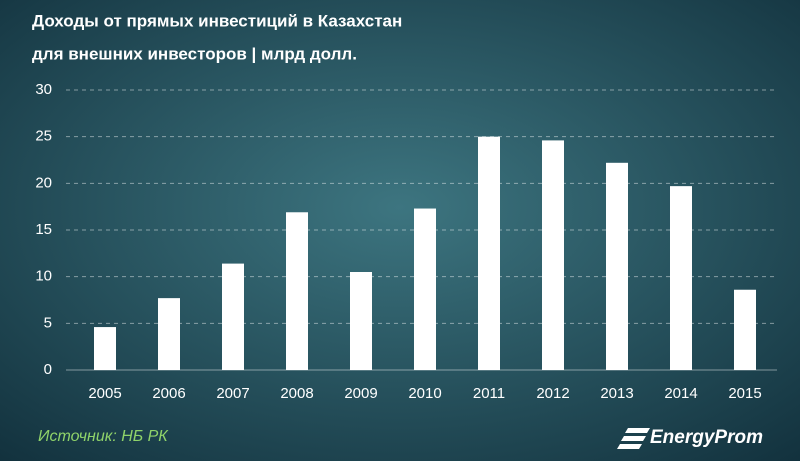  What do you see at coordinates (424, 393) in the screenshot?
I see `x-tick-label: 2010` at bounding box center [424, 393].